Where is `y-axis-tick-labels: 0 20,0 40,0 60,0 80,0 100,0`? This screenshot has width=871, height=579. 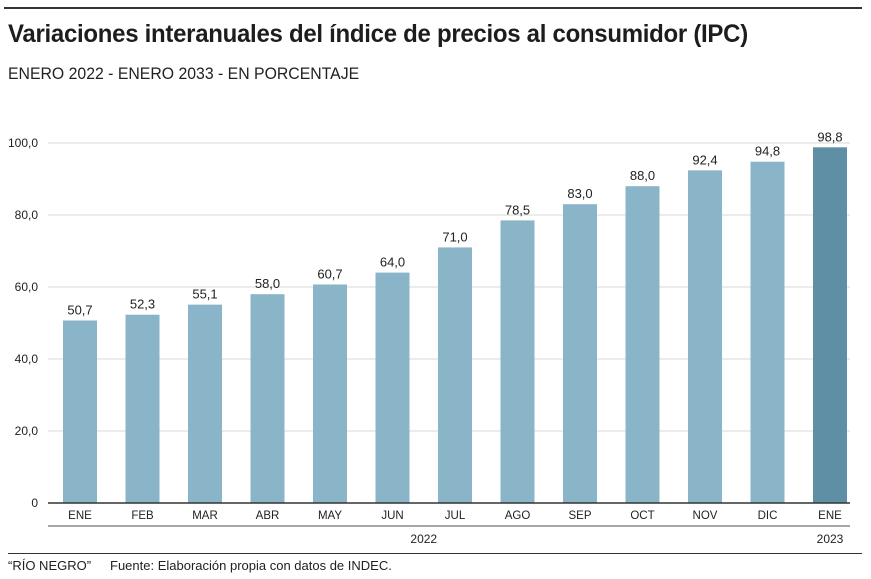 y-axis-tick-labels: 0 20,0 40,0 60,0 80,0 100,0 is located at coordinates (23, 323).